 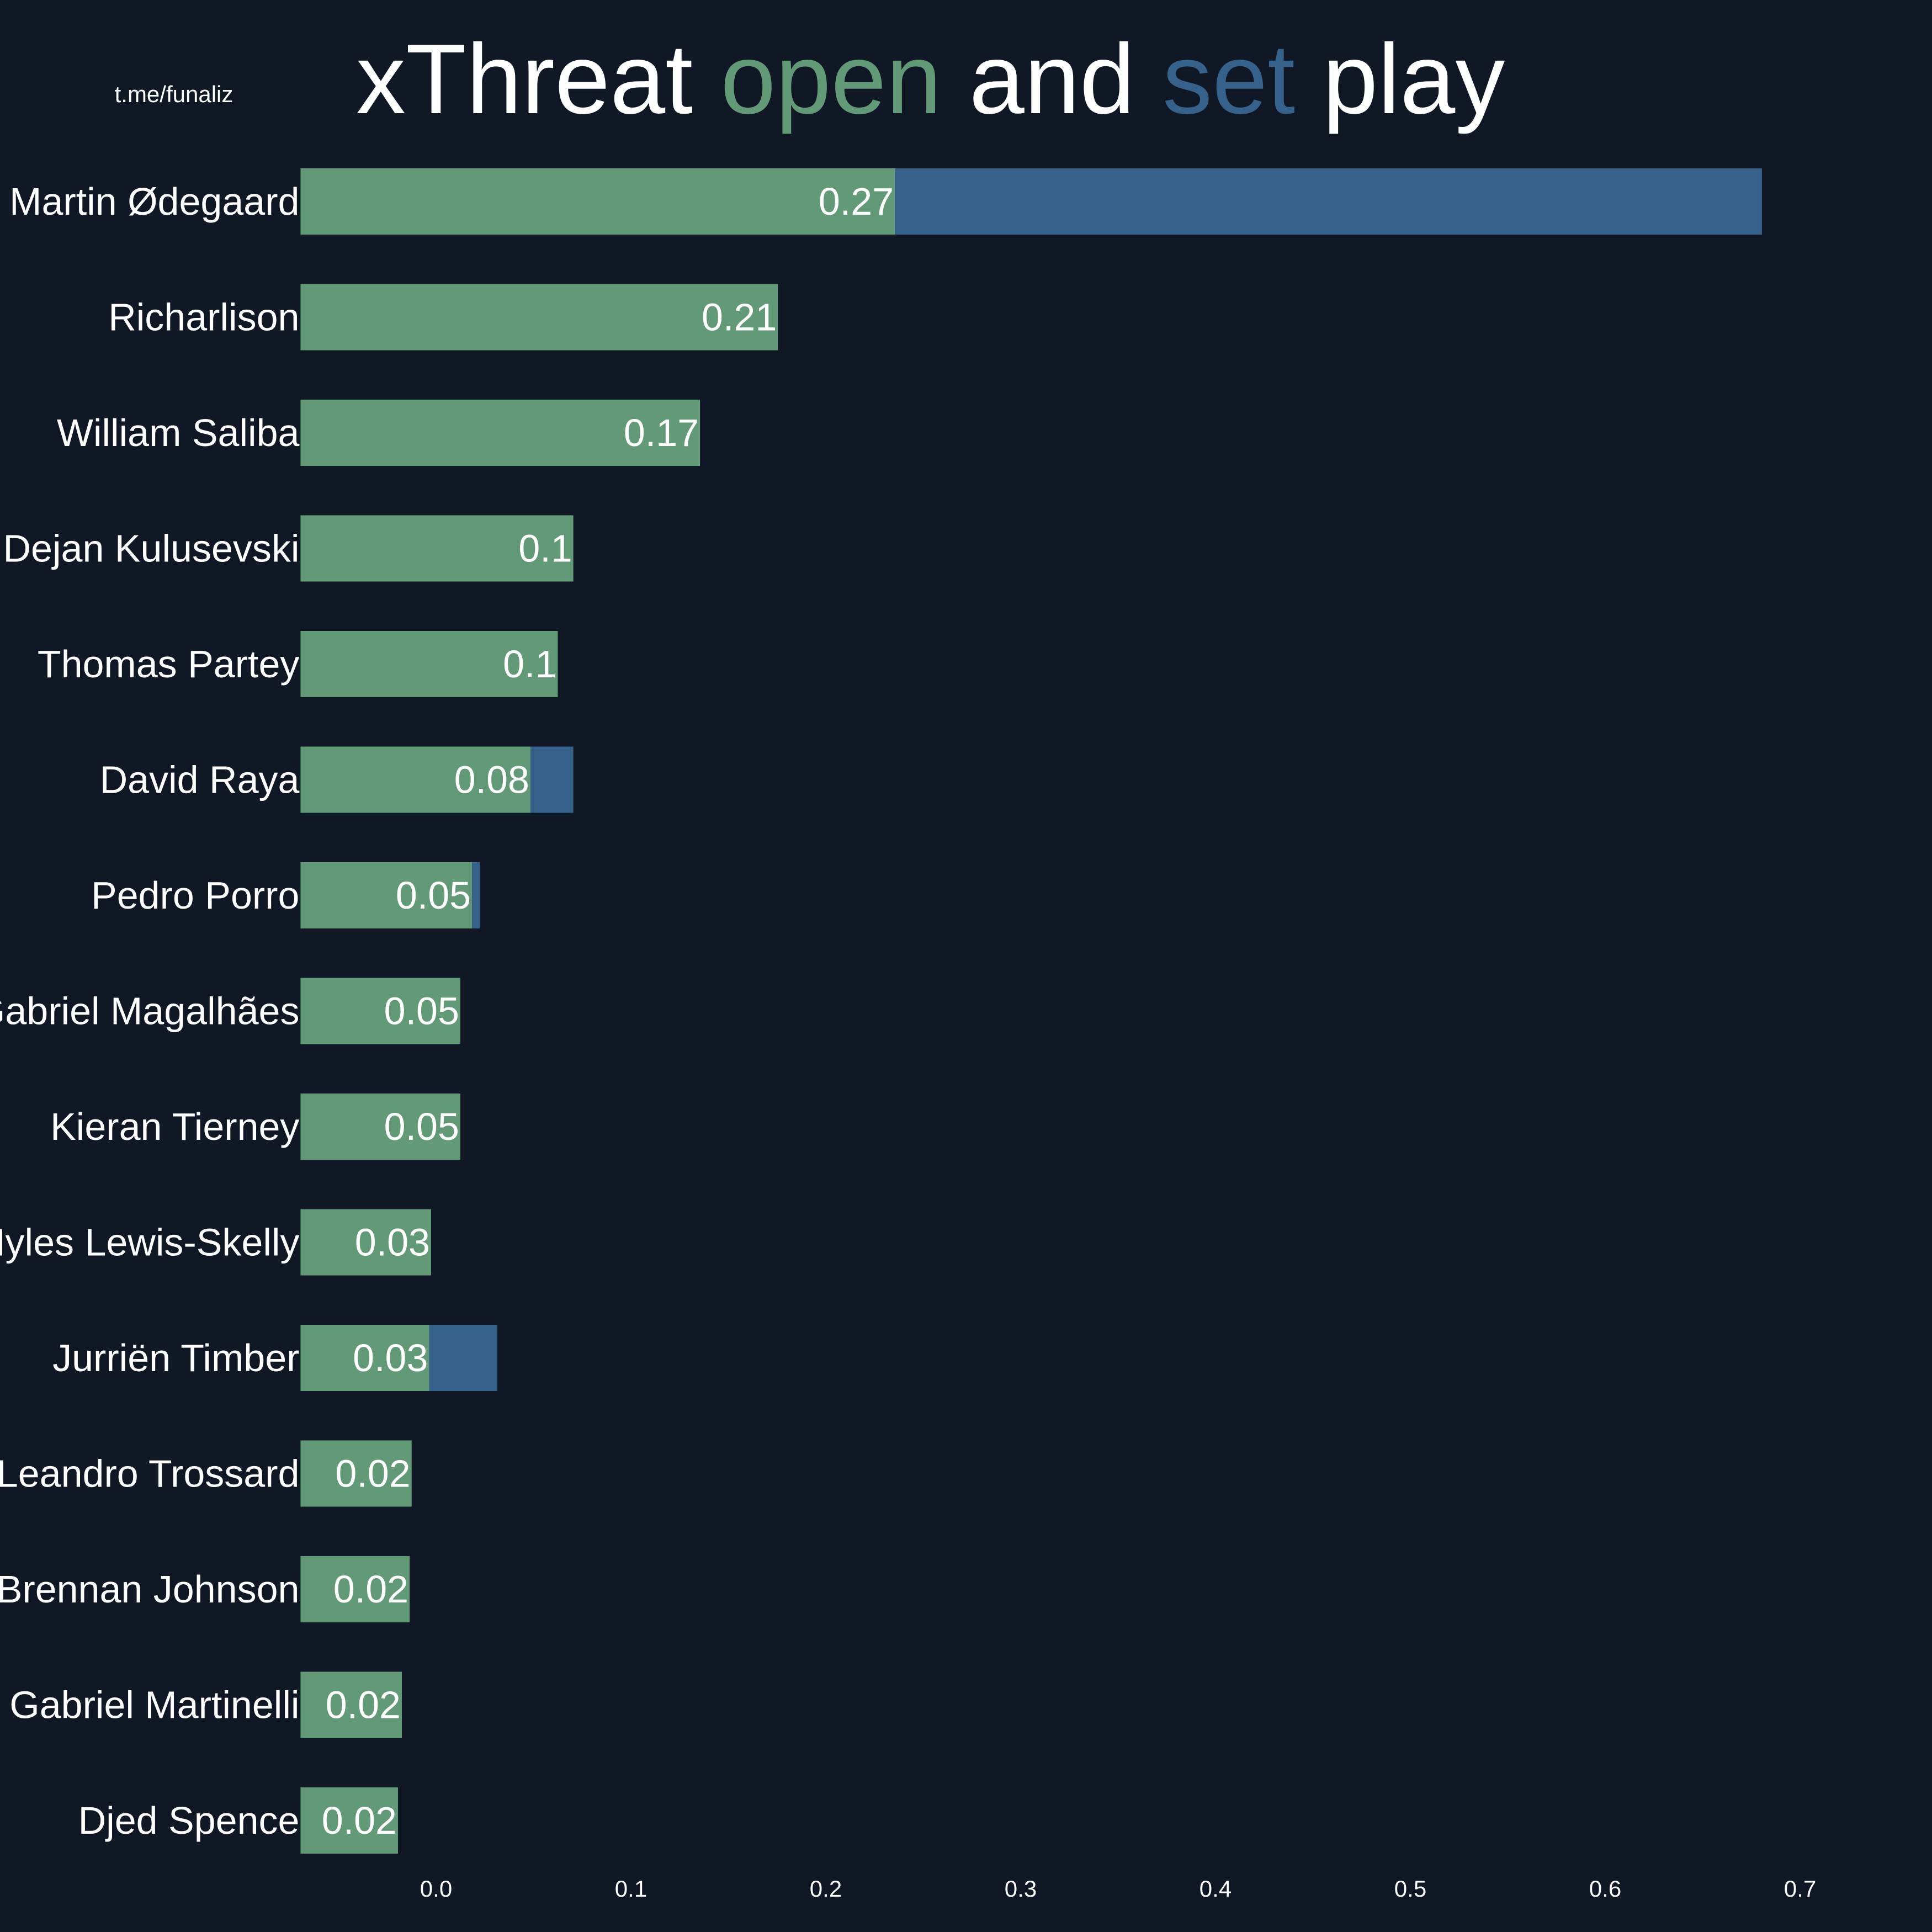 What do you see at coordinates (176, 1357) in the screenshot?
I see `category-label: Jurriën Timber` at bounding box center [176, 1357].